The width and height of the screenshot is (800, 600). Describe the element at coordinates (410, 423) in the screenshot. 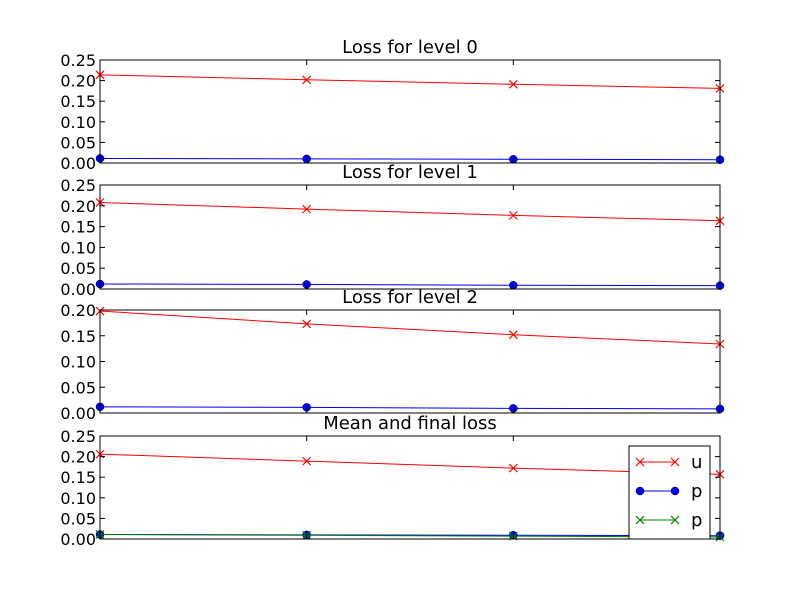

I see `chart-title: Mean and final loss` at that location.